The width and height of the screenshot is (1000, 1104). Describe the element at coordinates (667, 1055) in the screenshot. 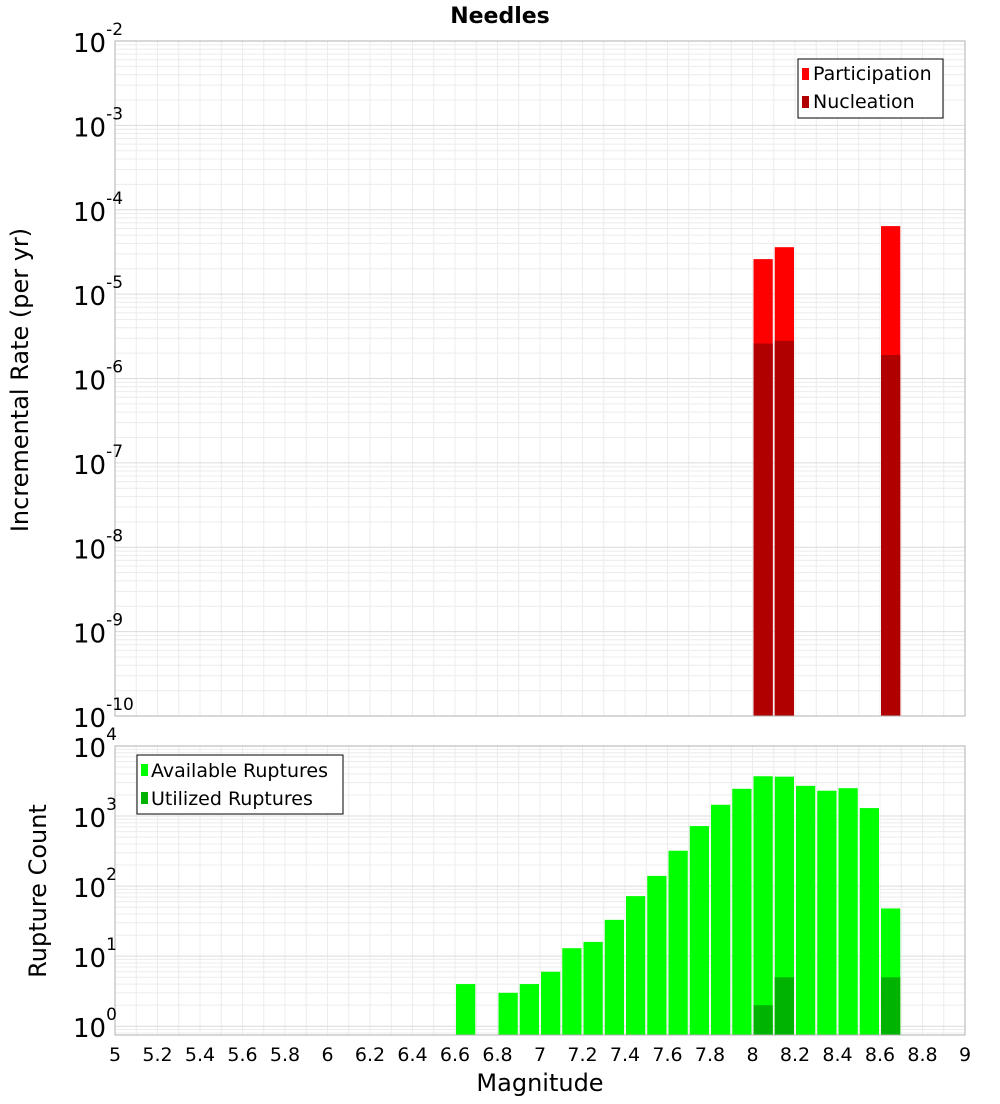

I see `magnitude-x-tick-label: 7.6` at that location.